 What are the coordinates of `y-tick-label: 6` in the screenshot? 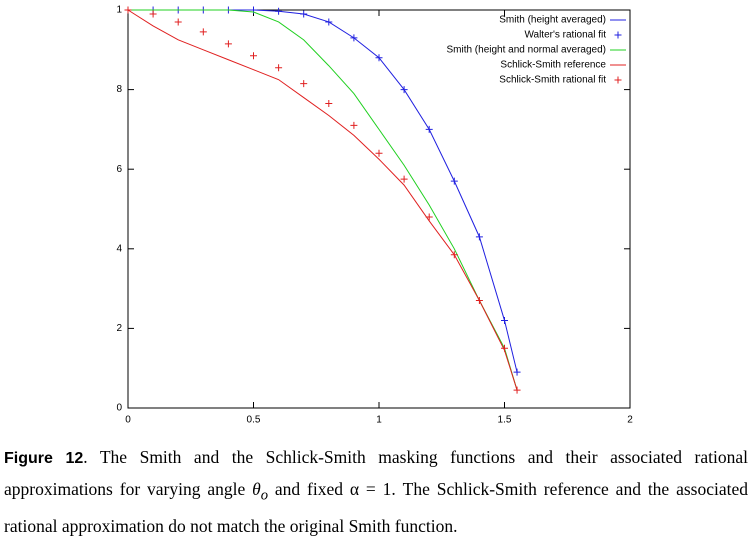 It's located at (119, 169).